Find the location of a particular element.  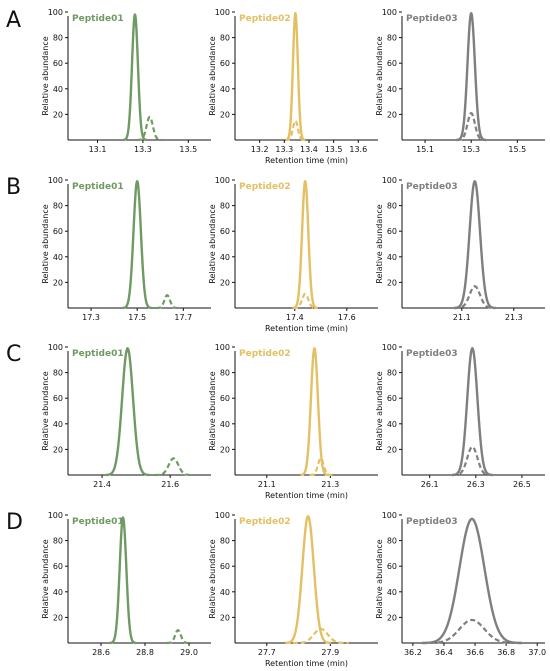

x-tick-label: 28.8 is located at coordinates (145, 652).